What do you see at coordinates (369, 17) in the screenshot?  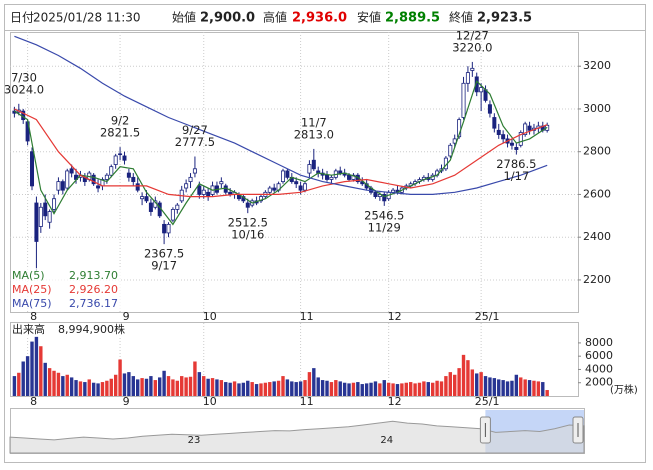 I see `header-label: 安値` at bounding box center [369, 17].